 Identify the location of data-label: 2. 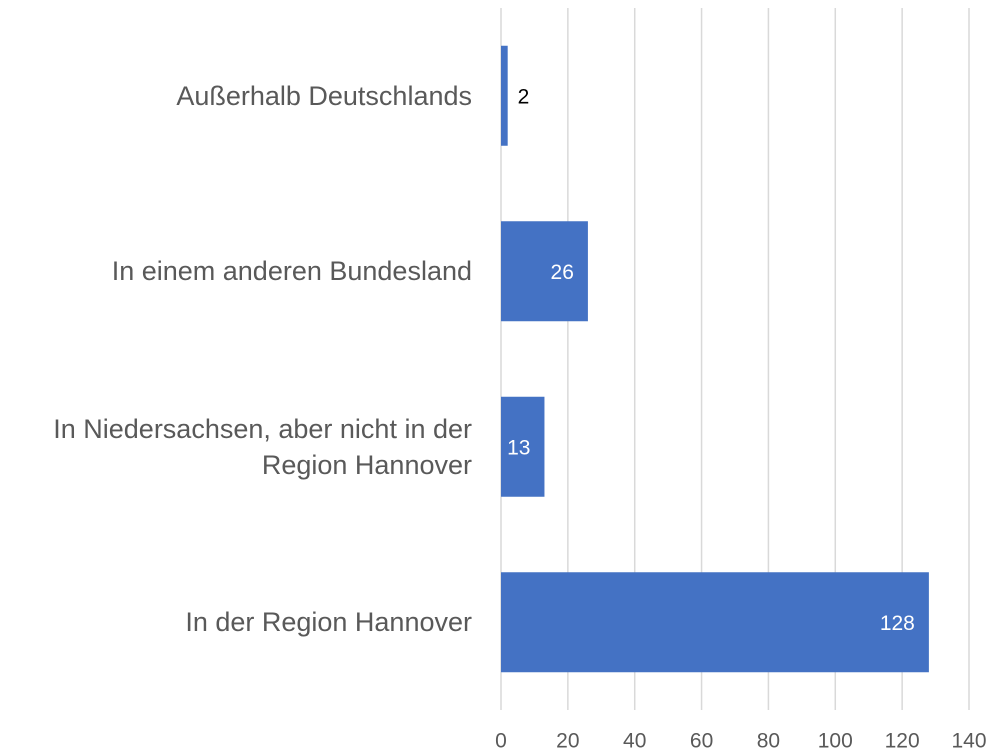
(524, 96).